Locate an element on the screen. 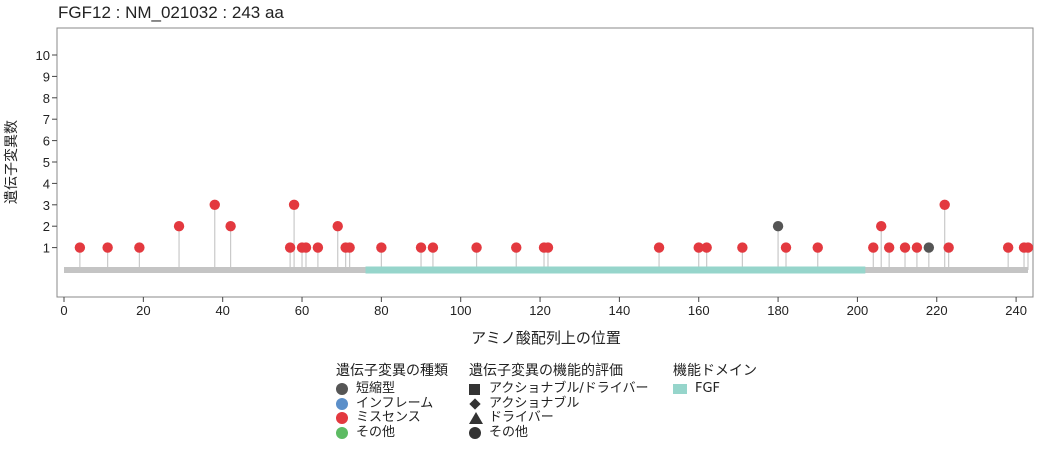 This screenshot has width=1039, height=450. x-tick-label: 240 is located at coordinates (1016, 310).